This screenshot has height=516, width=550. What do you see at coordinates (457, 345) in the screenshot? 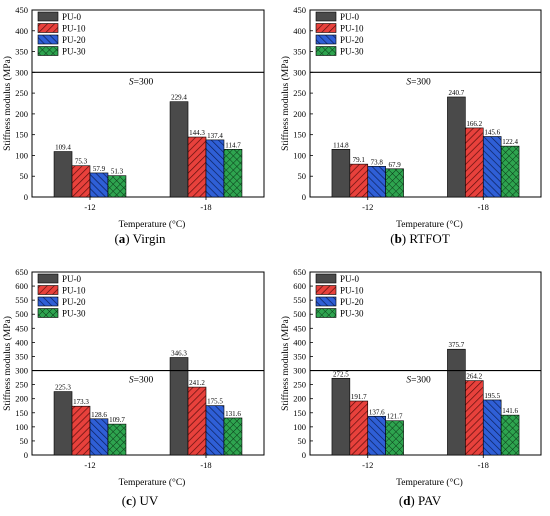
I see `bar-value-label: 375.7` at bounding box center [457, 345].